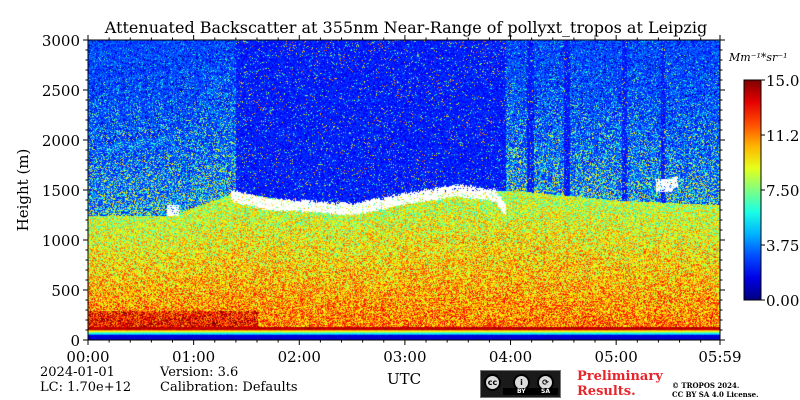 The height and width of the screenshot is (400, 800). I want to click on preliminary-line-1: Preliminary, so click(620, 376).